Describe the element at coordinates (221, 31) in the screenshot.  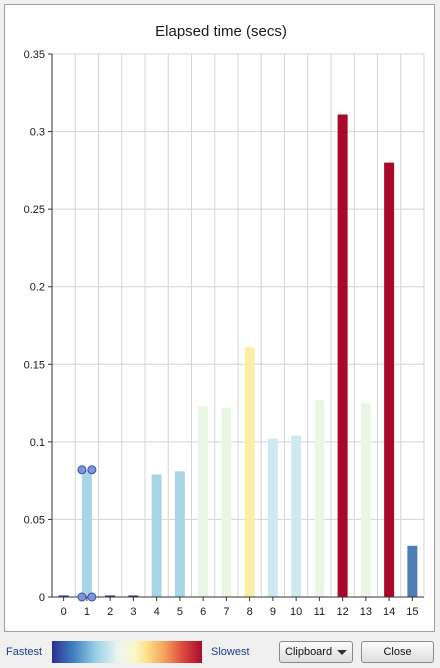
I see `chart-title: Elapsed time (secs)` at that location.